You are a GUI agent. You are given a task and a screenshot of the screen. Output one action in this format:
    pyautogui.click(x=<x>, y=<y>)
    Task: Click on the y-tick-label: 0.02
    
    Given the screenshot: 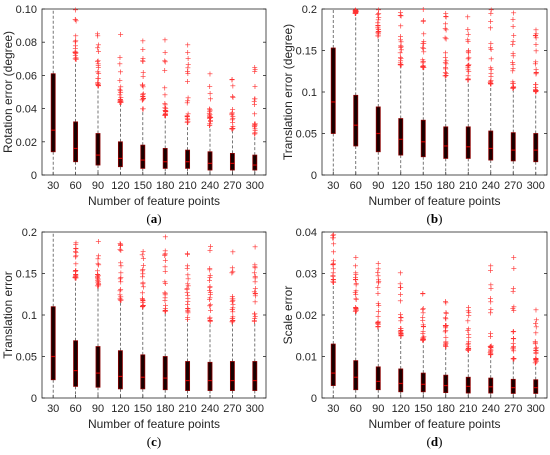 What is the action you would take?
    pyautogui.click(x=26, y=143)
    